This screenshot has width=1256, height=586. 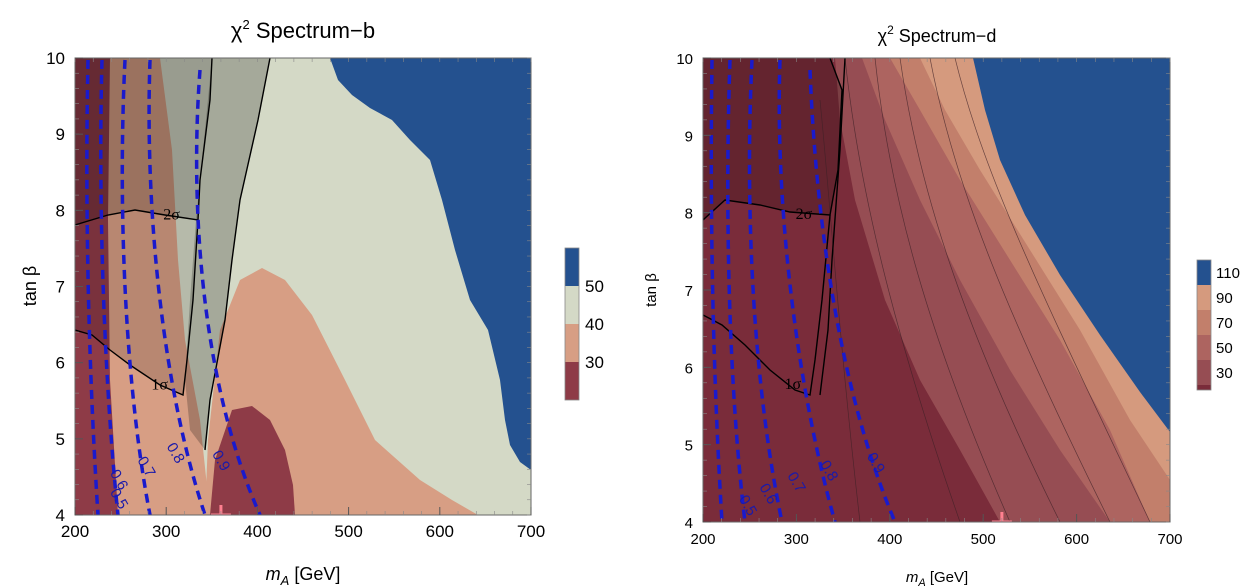 What do you see at coordinates (1228, 273) in the screenshot?
I see `colorbar-label: 110` at bounding box center [1228, 273].